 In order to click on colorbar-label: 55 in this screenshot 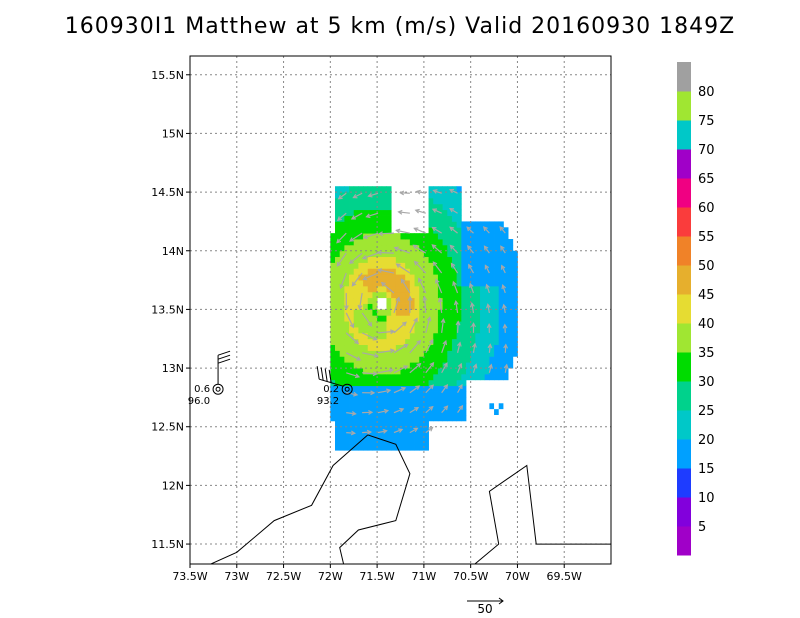, I will do `click(706, 237)`.